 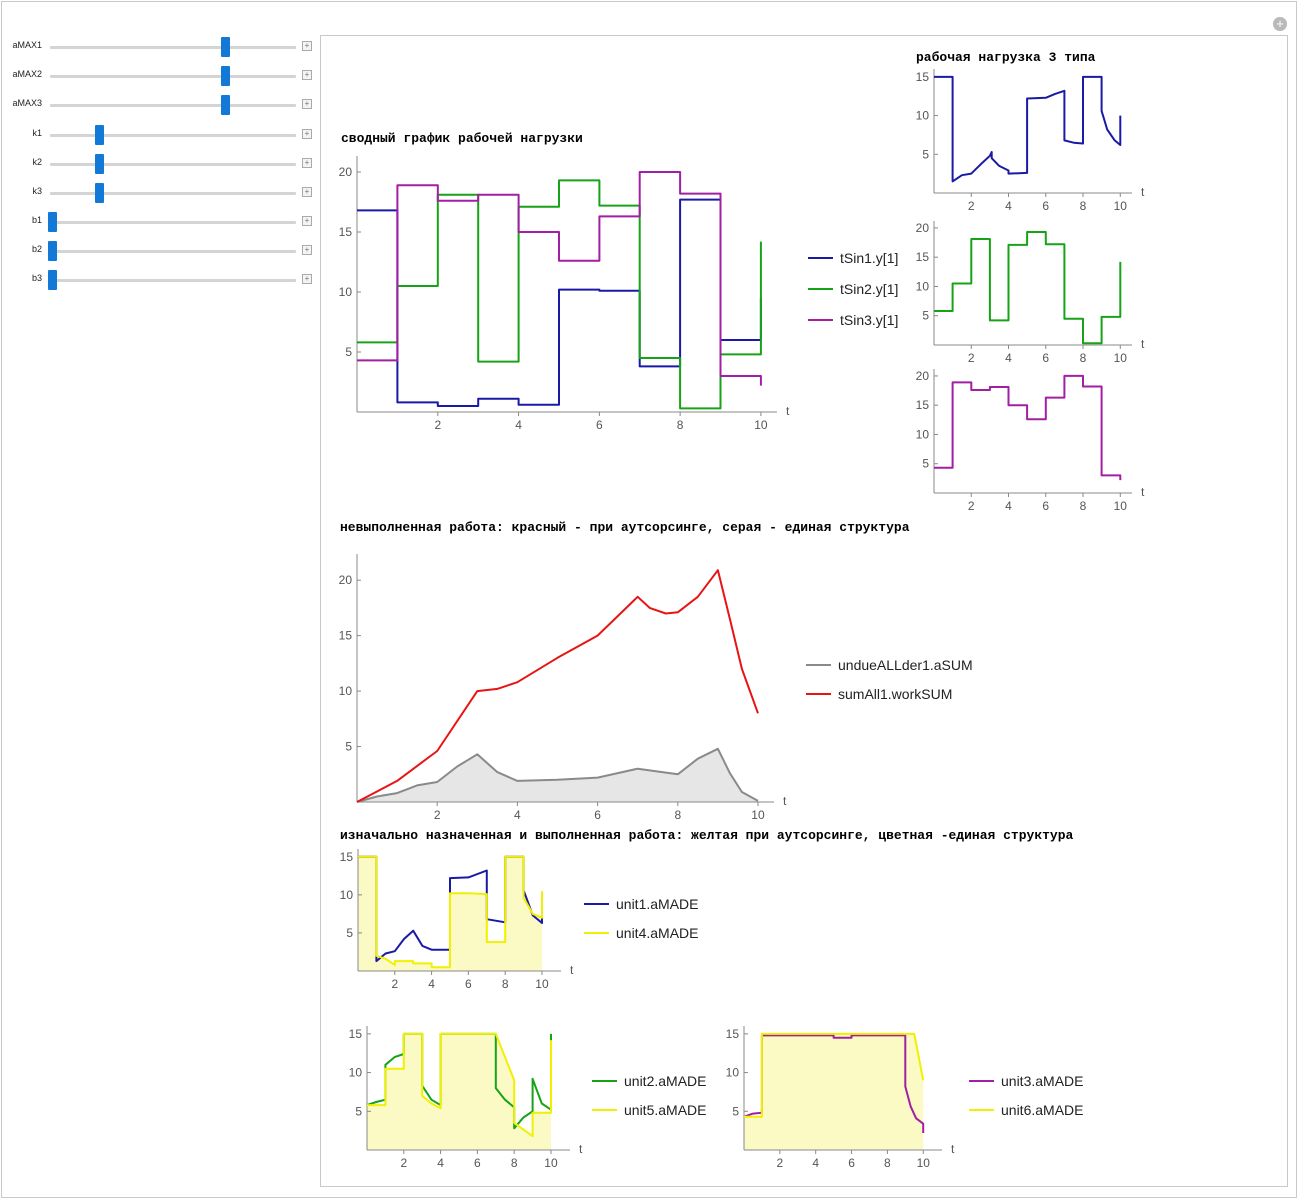 What do you see at coordinates (869, 320) in the screenshot?
I see `legend-label: tSin3.y[1]` at bounding box center [869, 320].